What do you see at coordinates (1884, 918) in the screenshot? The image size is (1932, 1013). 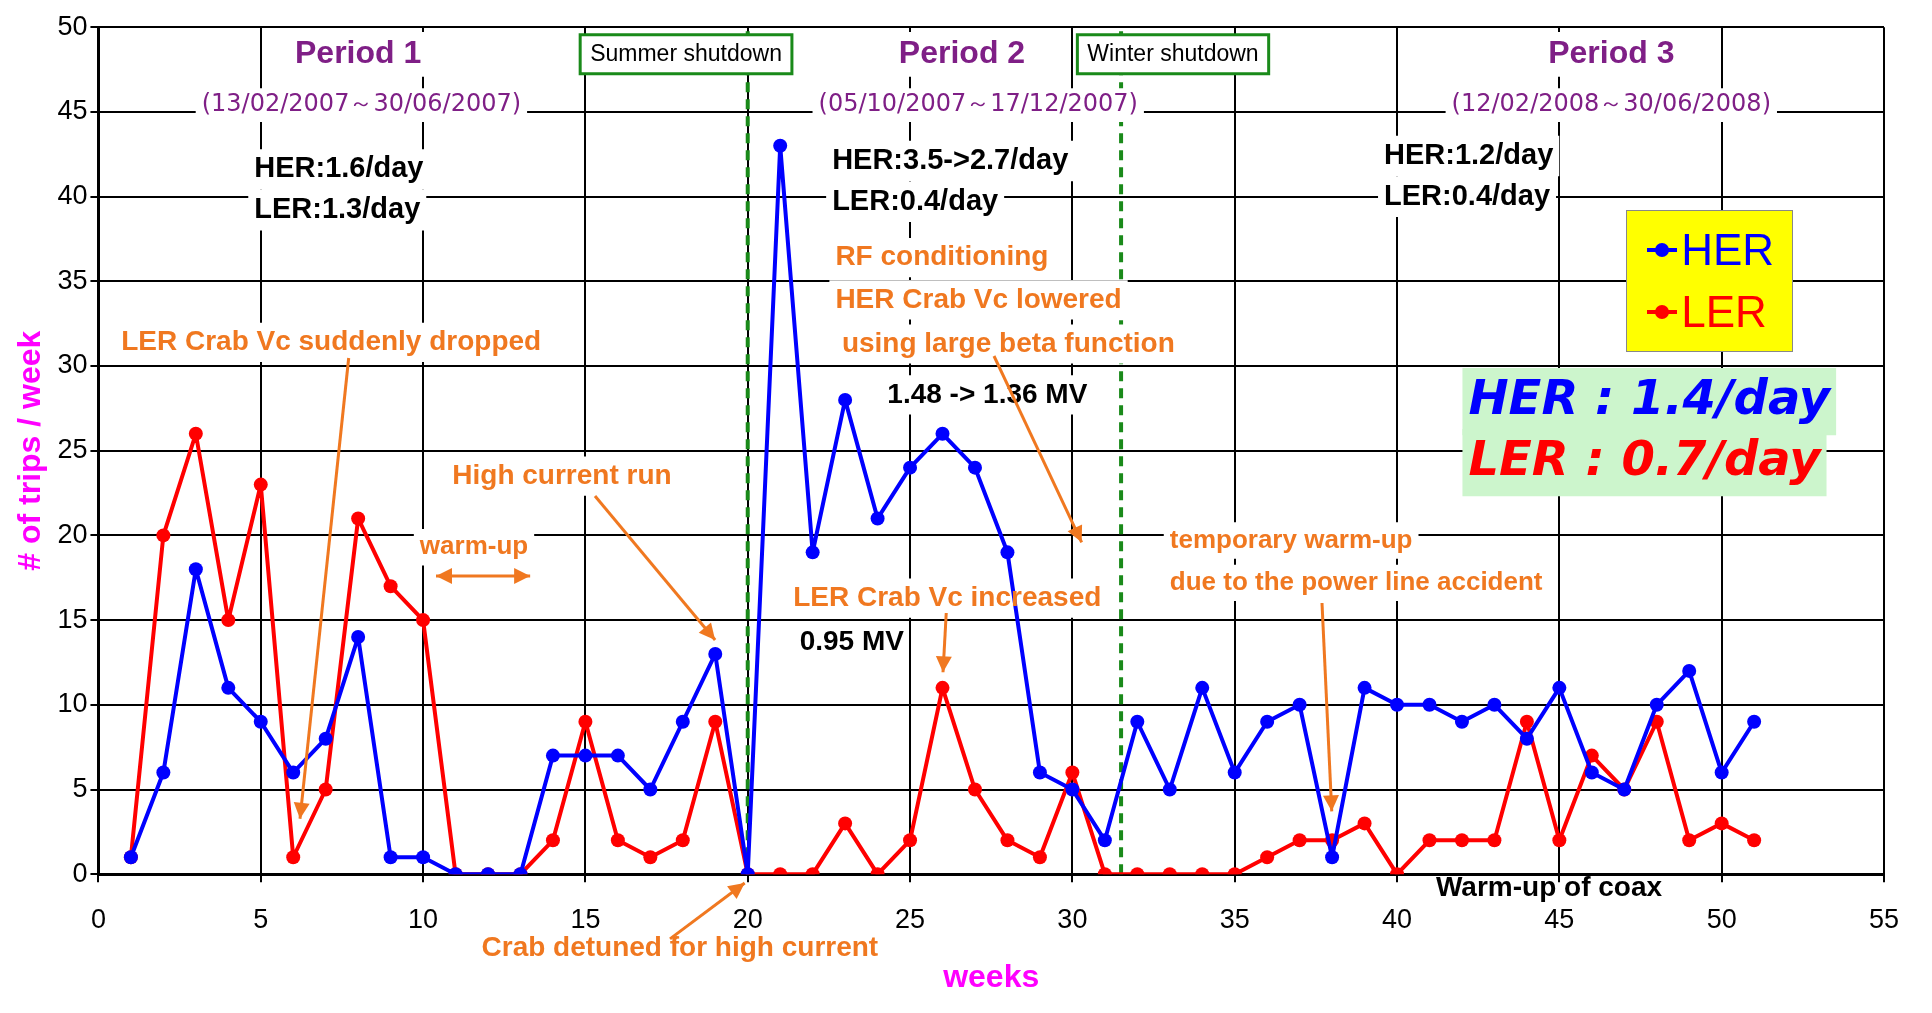 I see `x-tick-label: 55` at bounding box center [1884, 918].